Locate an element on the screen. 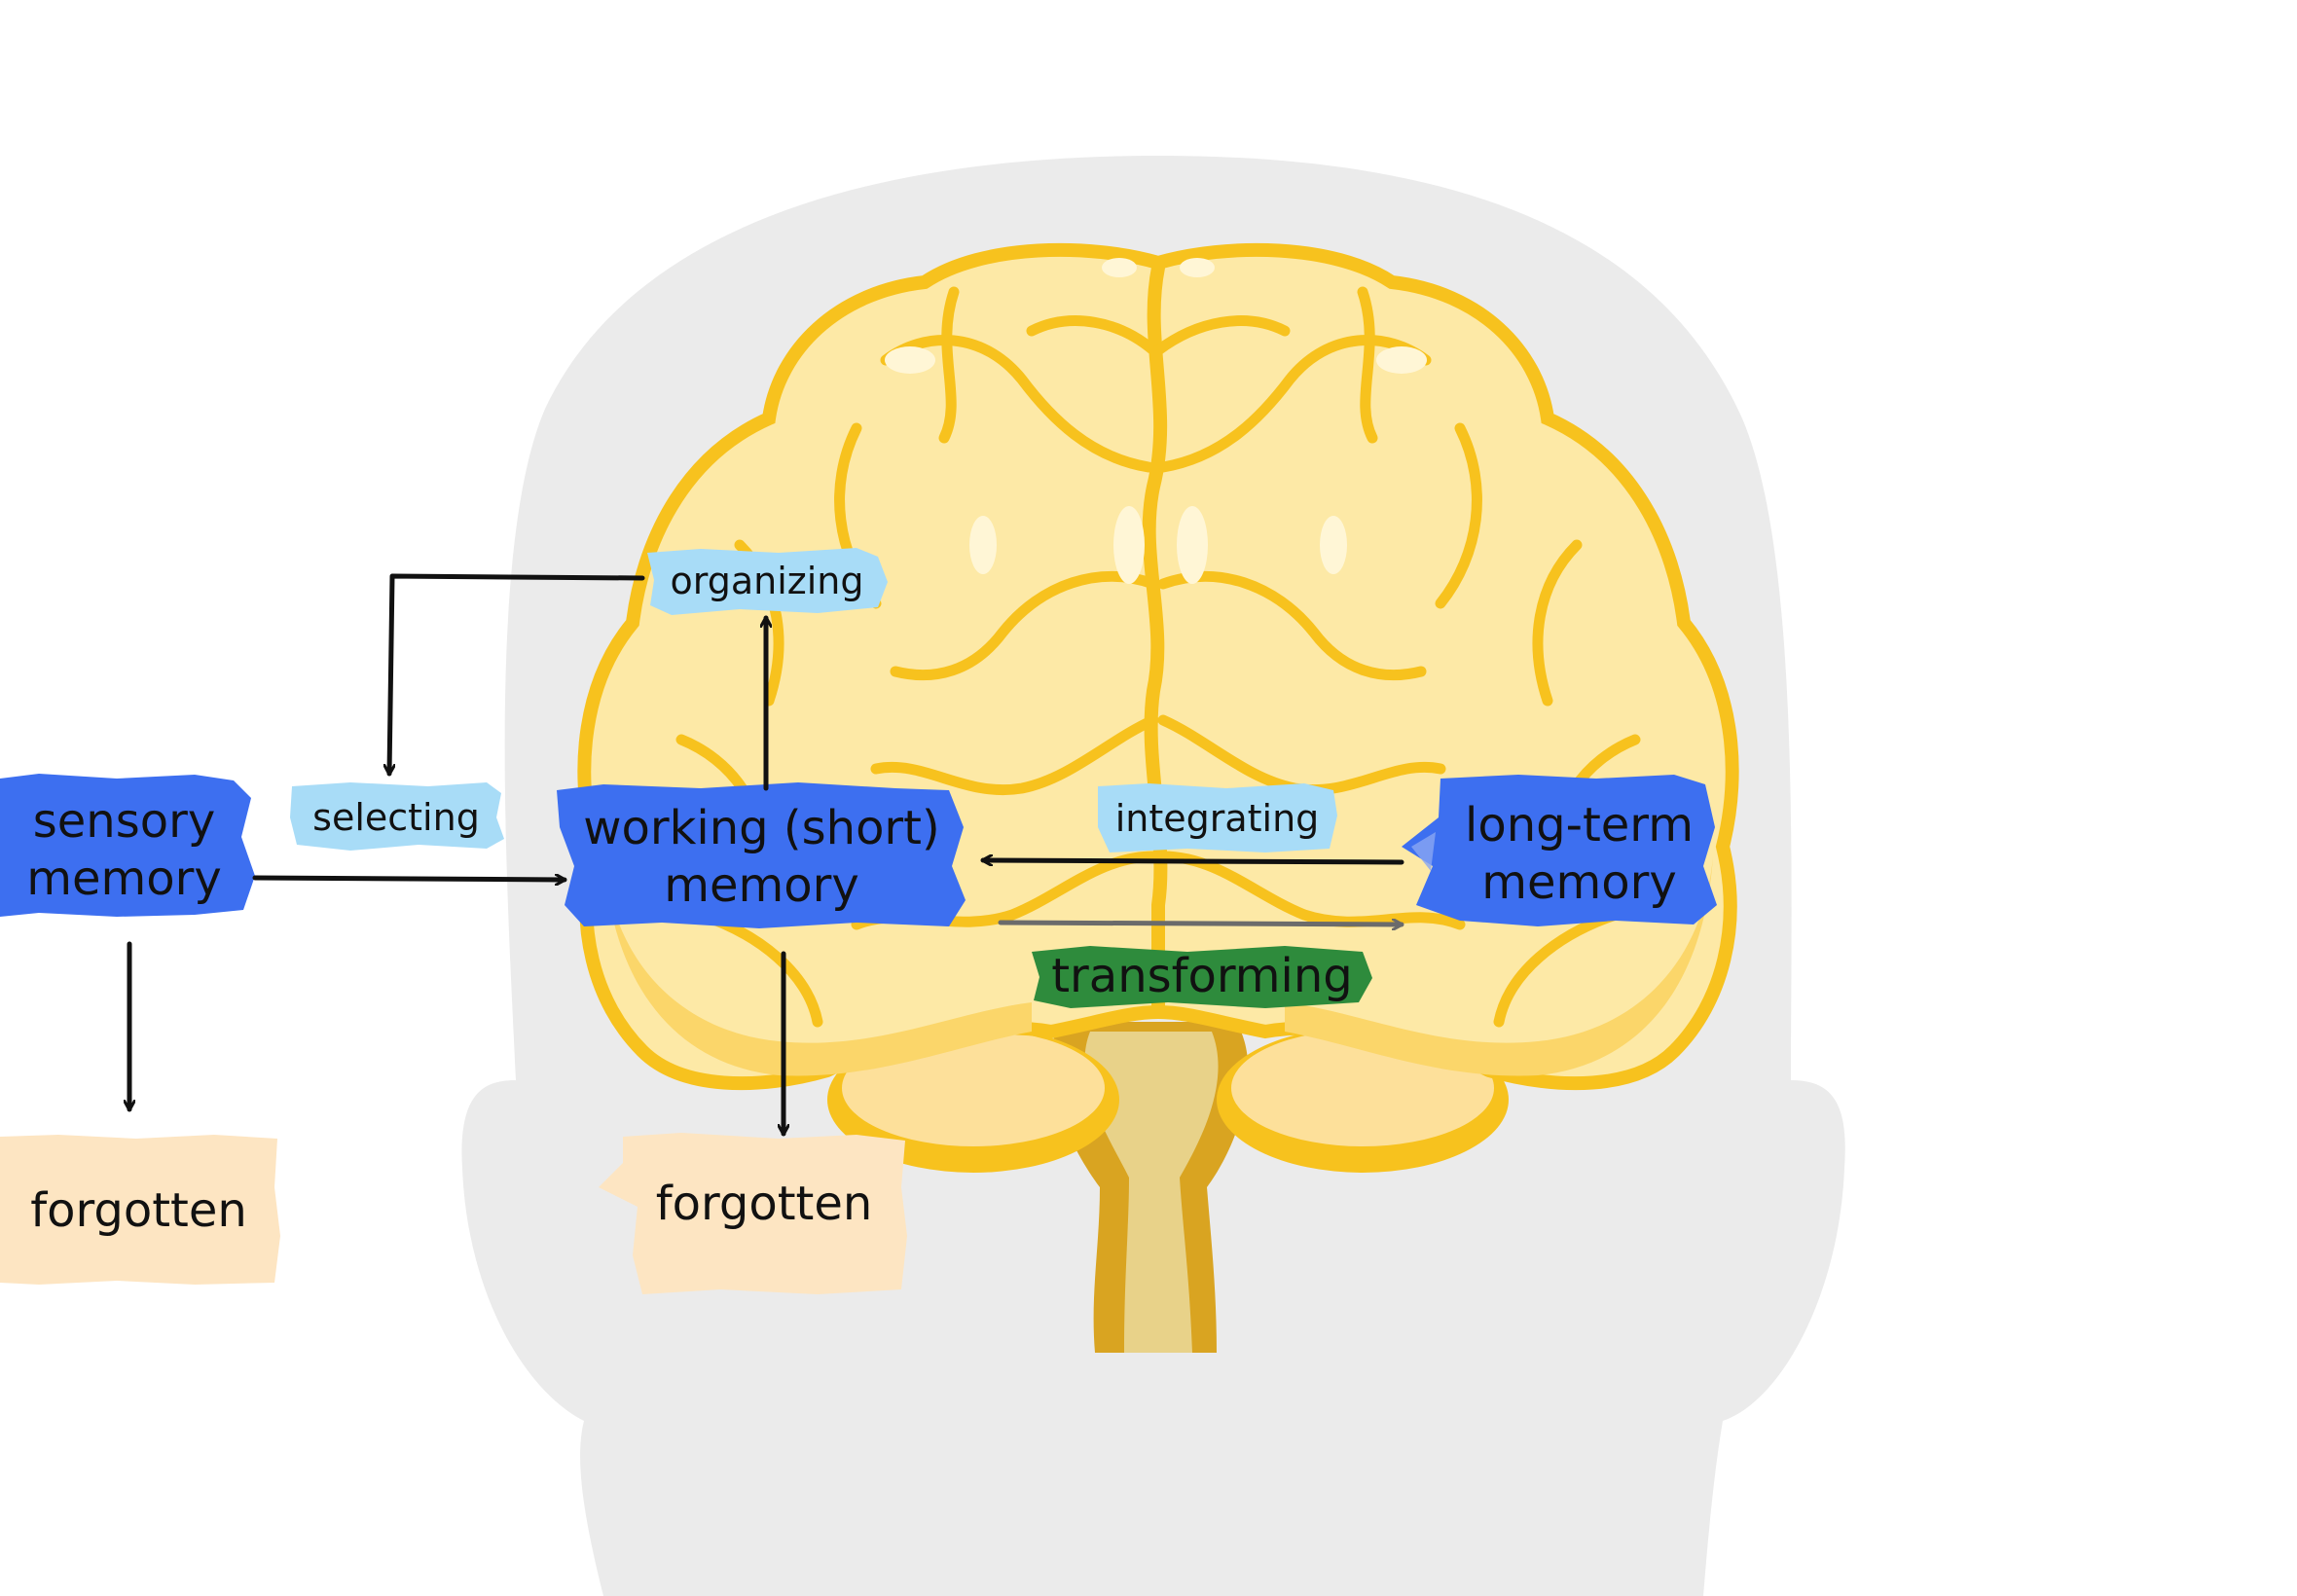 Image resolution: width=2297 pixels, height=1596 pixels. organizing-label: organizing is located at coordinates (767, 580).